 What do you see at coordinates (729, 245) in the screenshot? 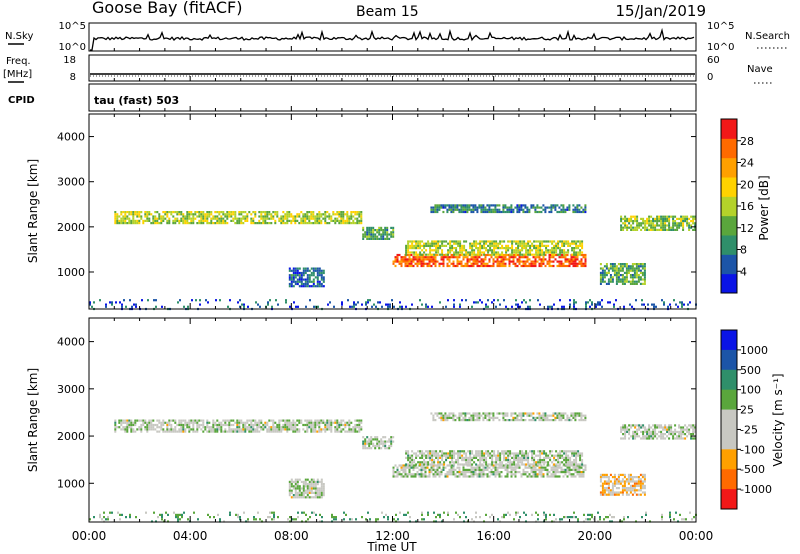
I see `colorbar-segment` at bounding box center [729, 245].